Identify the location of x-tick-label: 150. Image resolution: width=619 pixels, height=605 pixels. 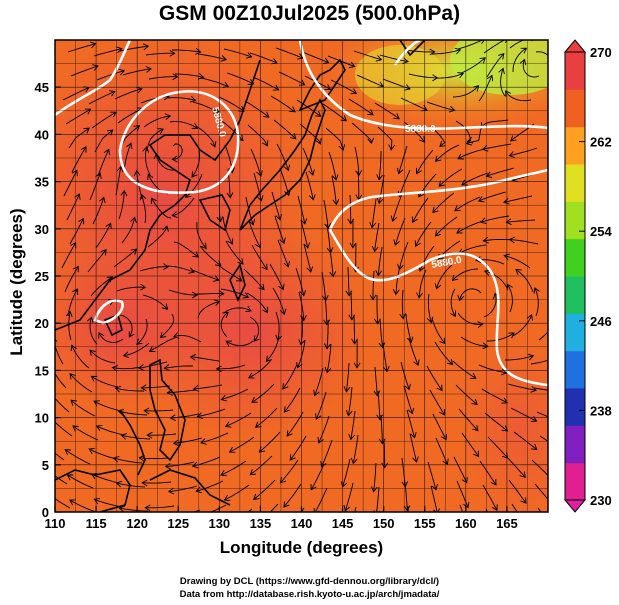
(384, 523).